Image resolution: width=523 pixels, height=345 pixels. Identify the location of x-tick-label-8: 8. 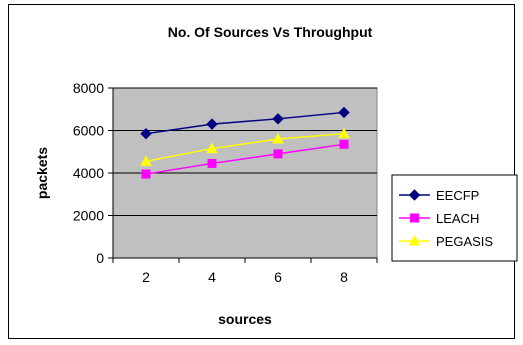
(344, 277).